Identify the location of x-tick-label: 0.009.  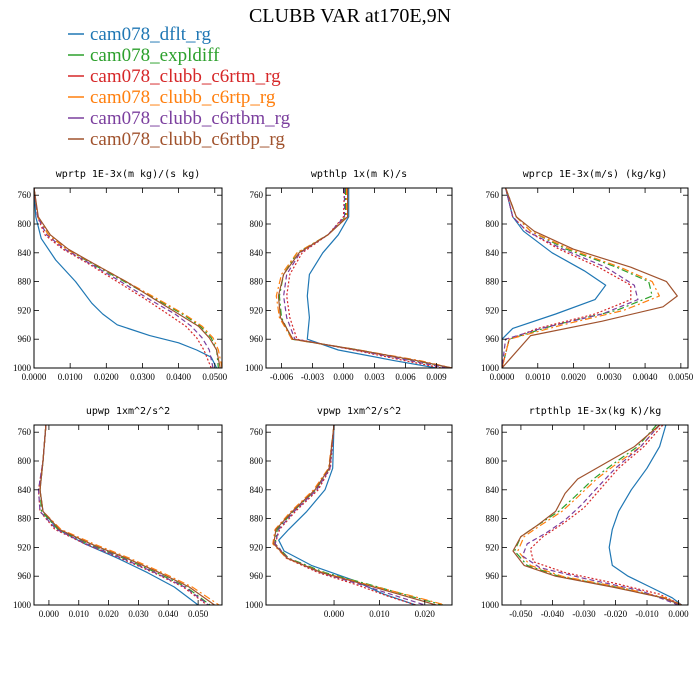
(436, 377).